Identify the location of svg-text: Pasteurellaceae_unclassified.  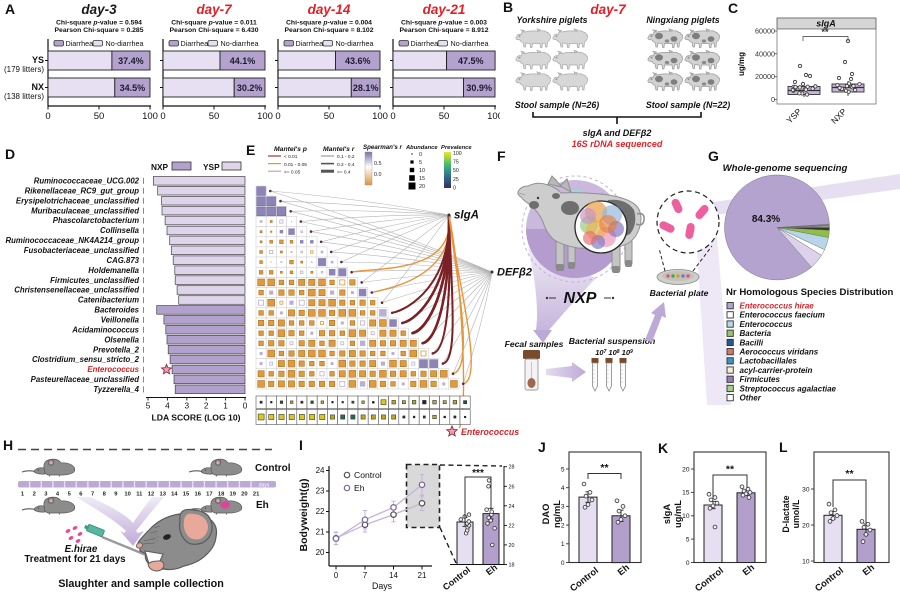
(85, 379).